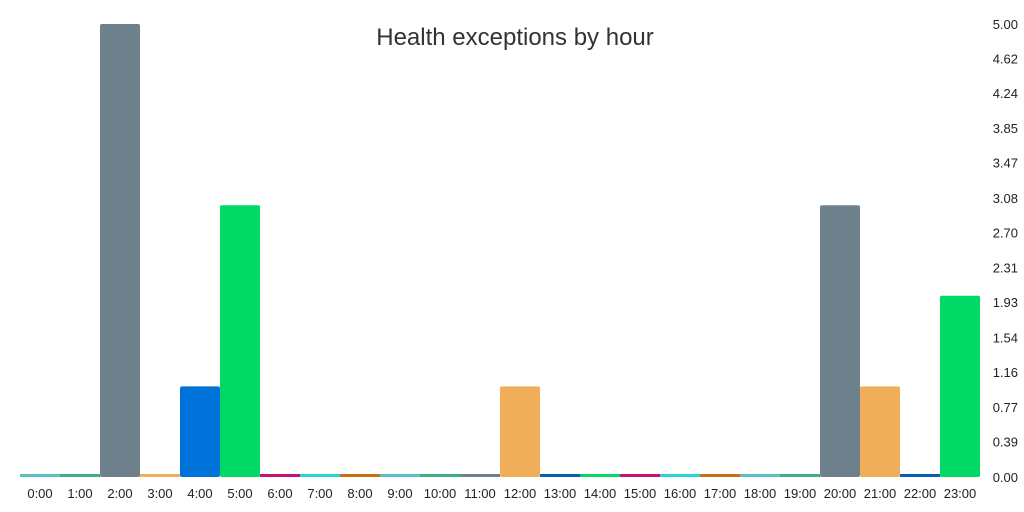 The image size is (1024, 512). What do you see at coordinates (515, 37) in the screenshot?
I see `chart-title: Health exceptions by hour` at bounding box center [515, 37].